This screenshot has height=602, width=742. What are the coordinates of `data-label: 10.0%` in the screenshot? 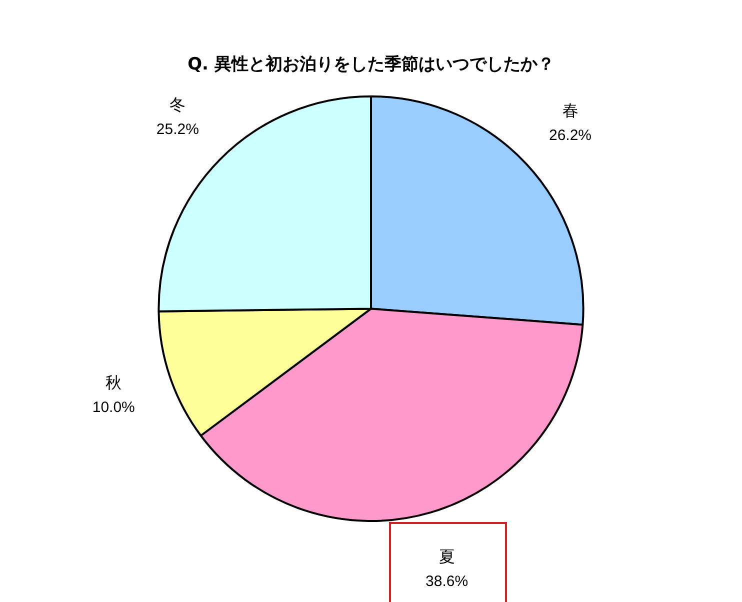 It's located at (113, 407).